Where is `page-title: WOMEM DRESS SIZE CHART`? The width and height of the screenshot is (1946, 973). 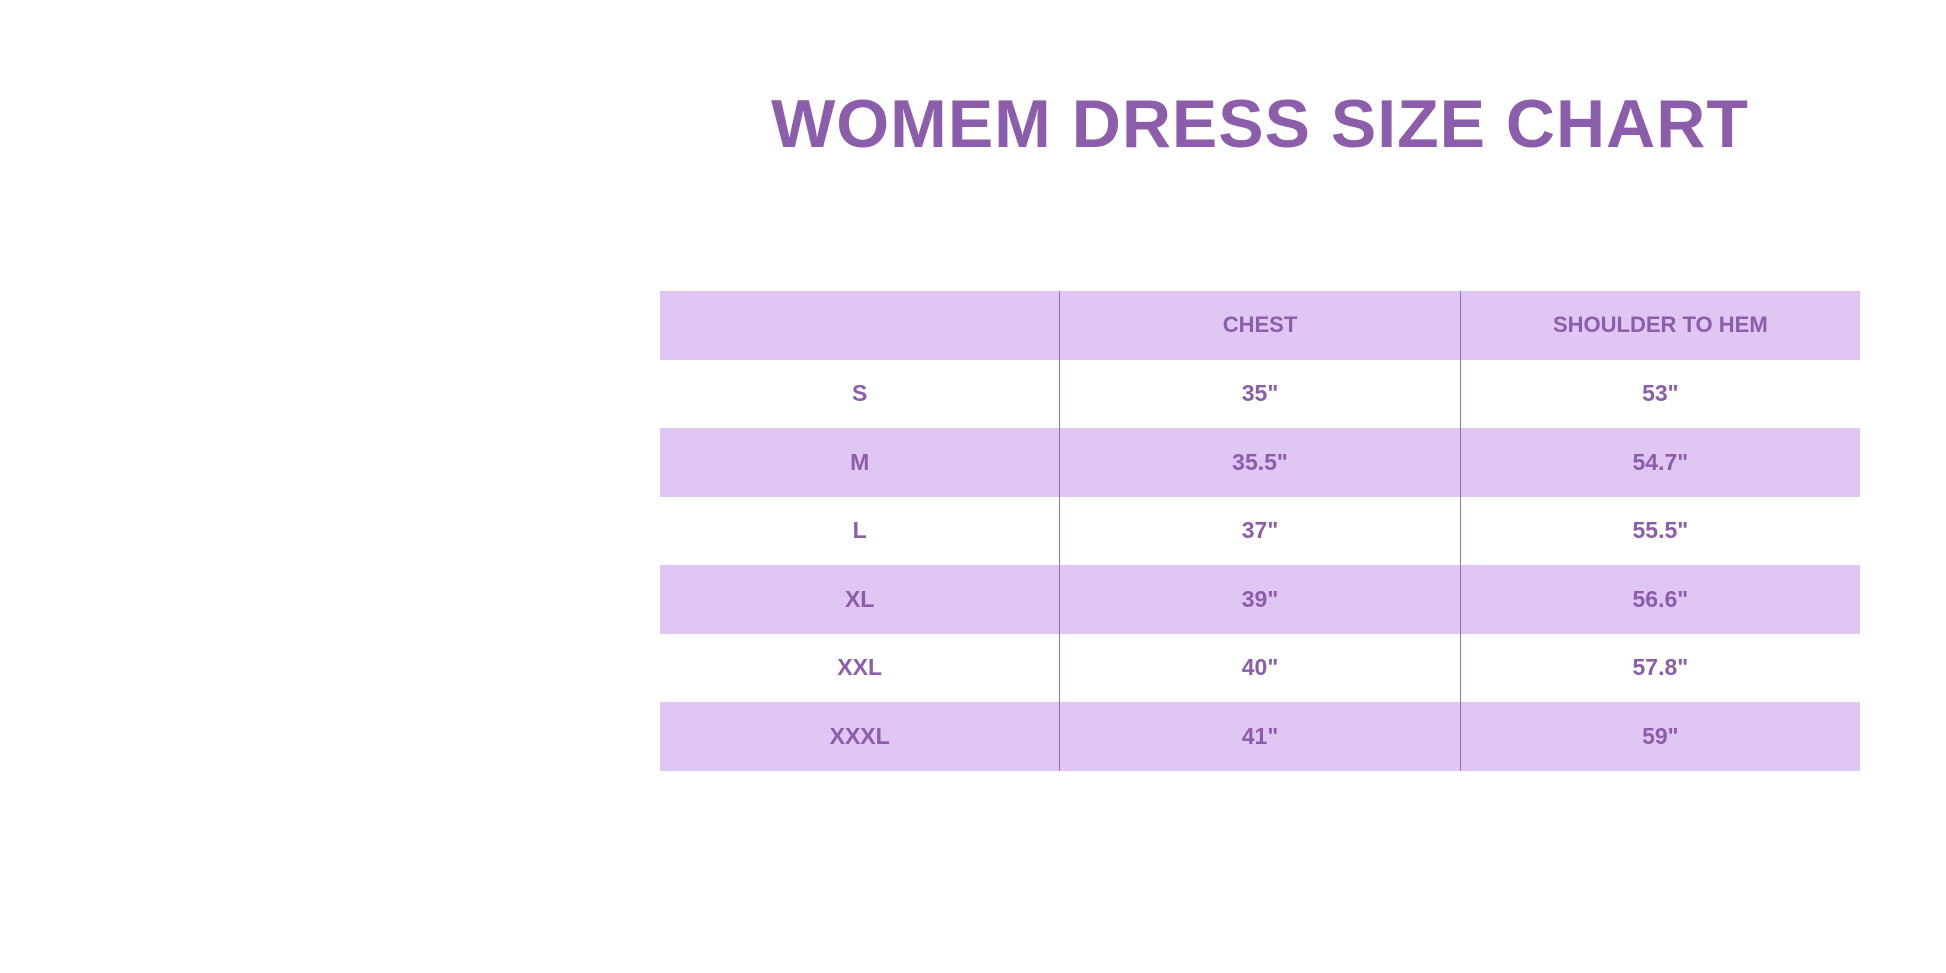 page-title: WOMEM DRESS SIZE CHART is located at coordinates (1260, 124).